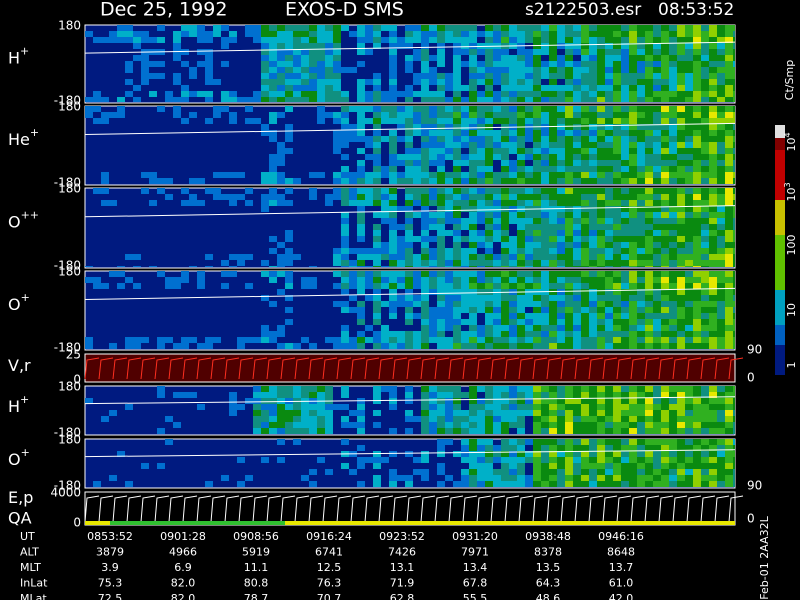 The image size is (800, 600). Describe the element at coordinates (14, 303) in the screenshot. I see `label-text: O` at that location.